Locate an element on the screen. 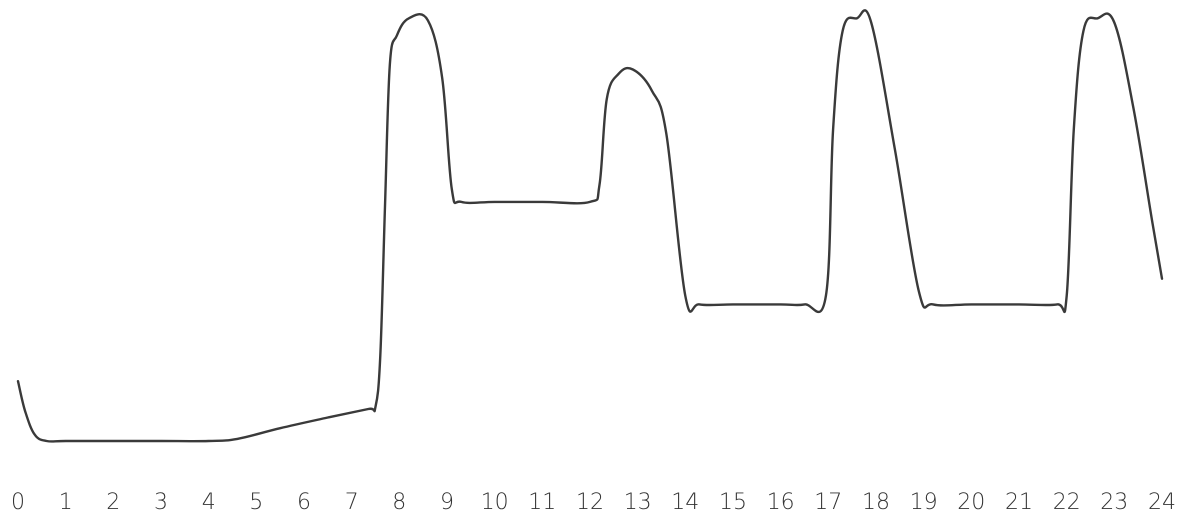  x-tick-label: 23 is located at coordinates (1114, 502).